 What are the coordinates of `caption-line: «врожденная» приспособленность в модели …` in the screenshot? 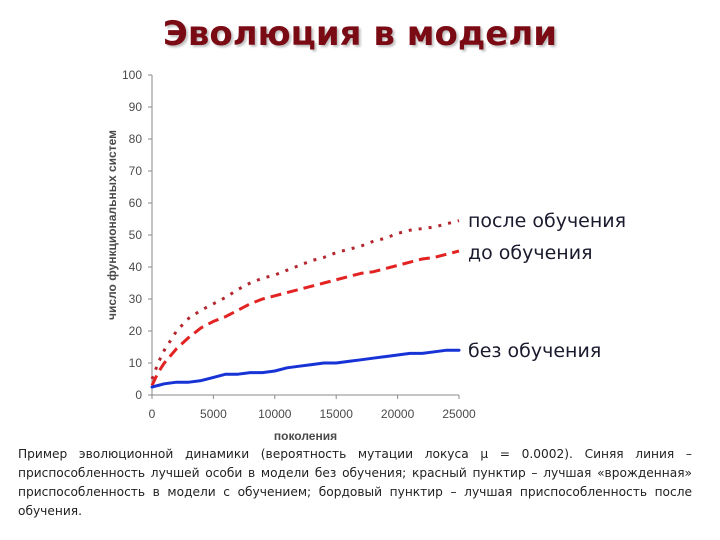 It's located at (355, 482).